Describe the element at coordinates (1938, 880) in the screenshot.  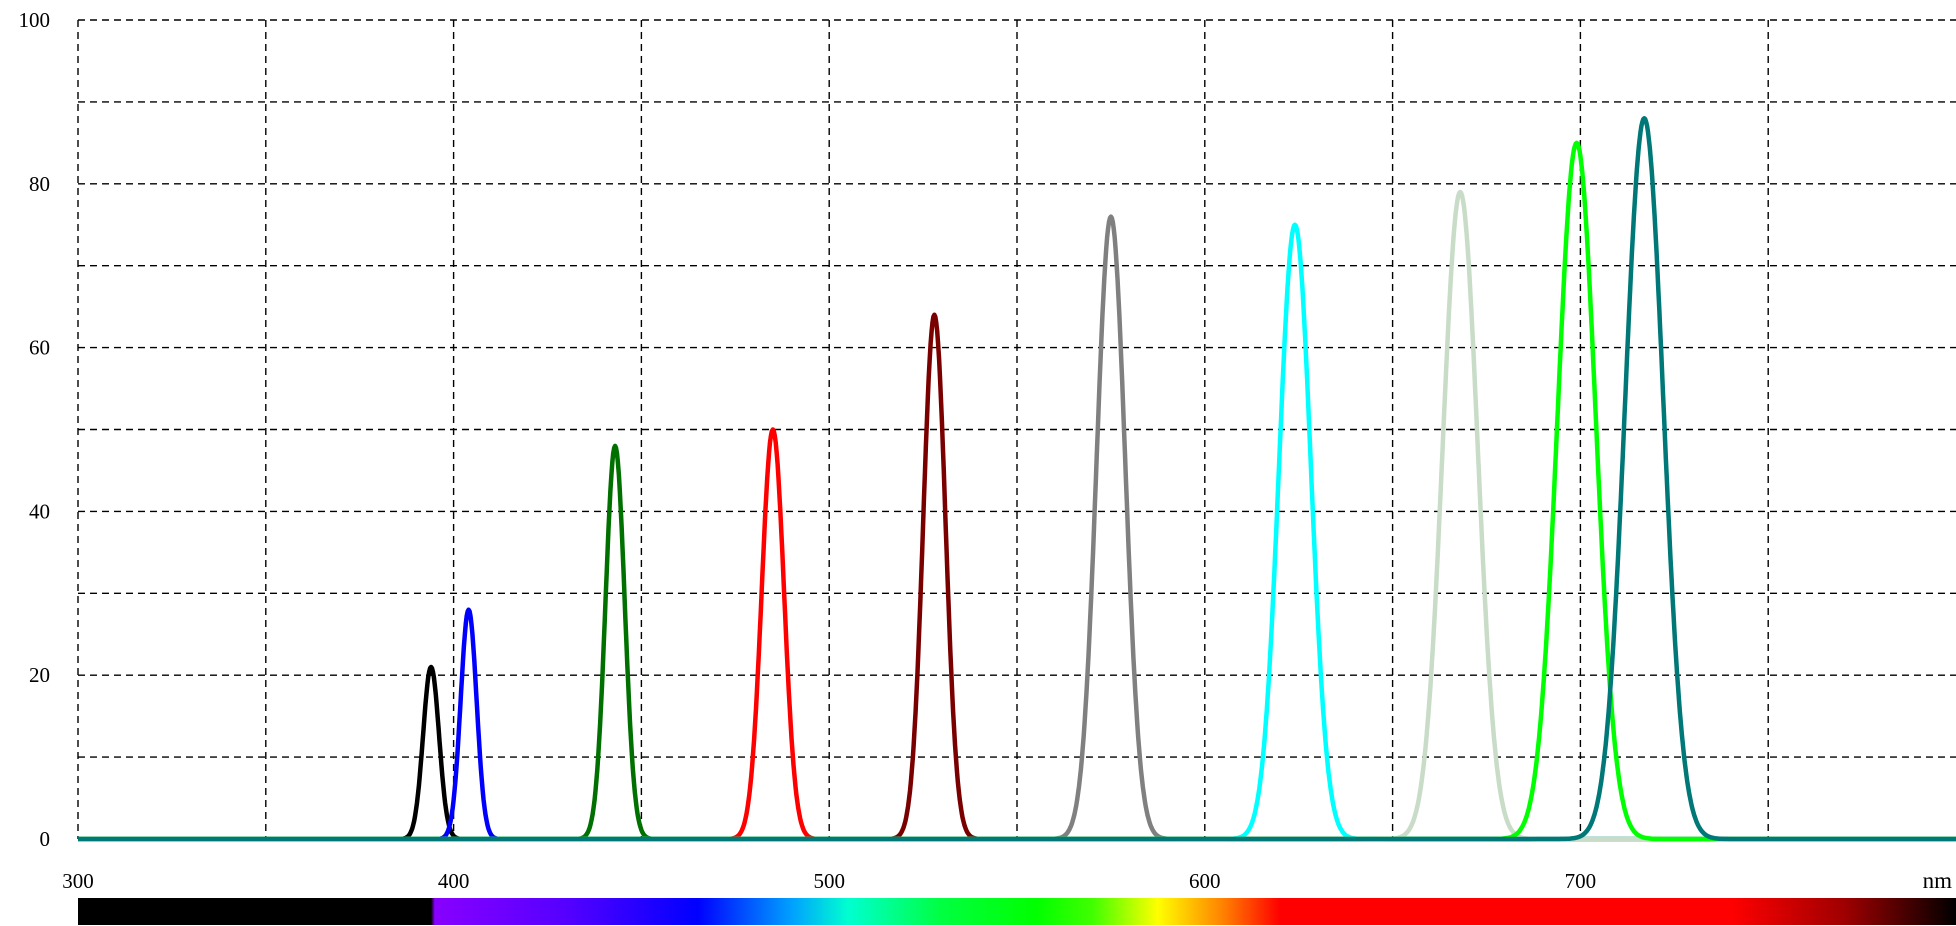
I see `x-axis-unit-label: nm` at that location.